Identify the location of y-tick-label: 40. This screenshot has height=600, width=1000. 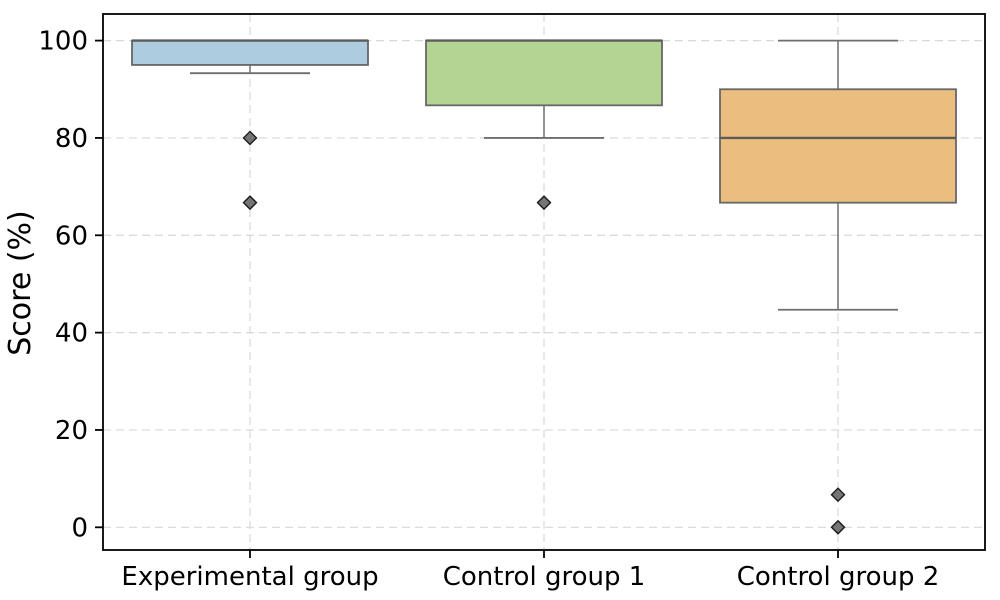
(71, 334).